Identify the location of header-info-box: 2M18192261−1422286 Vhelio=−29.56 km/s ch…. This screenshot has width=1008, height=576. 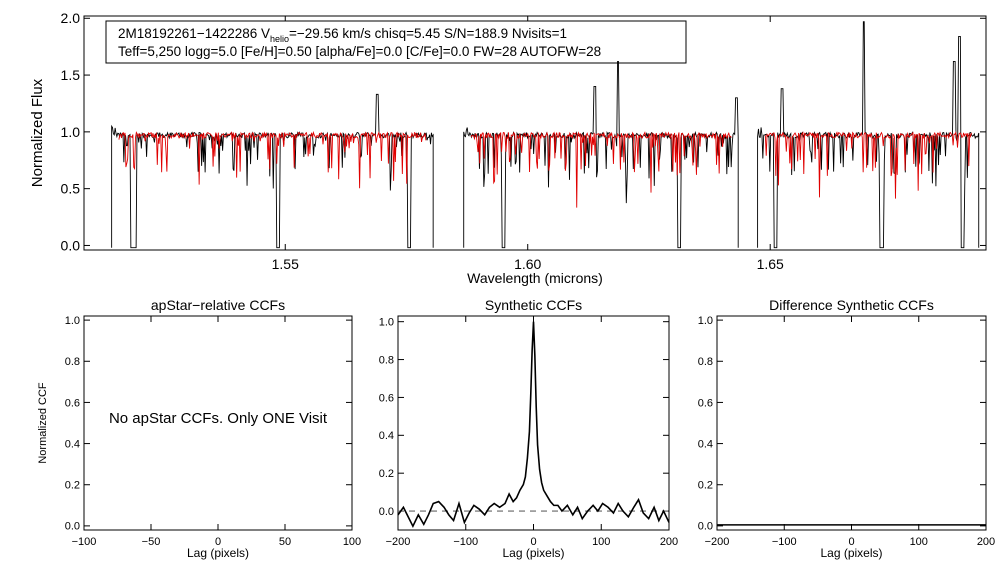
(396, 42).